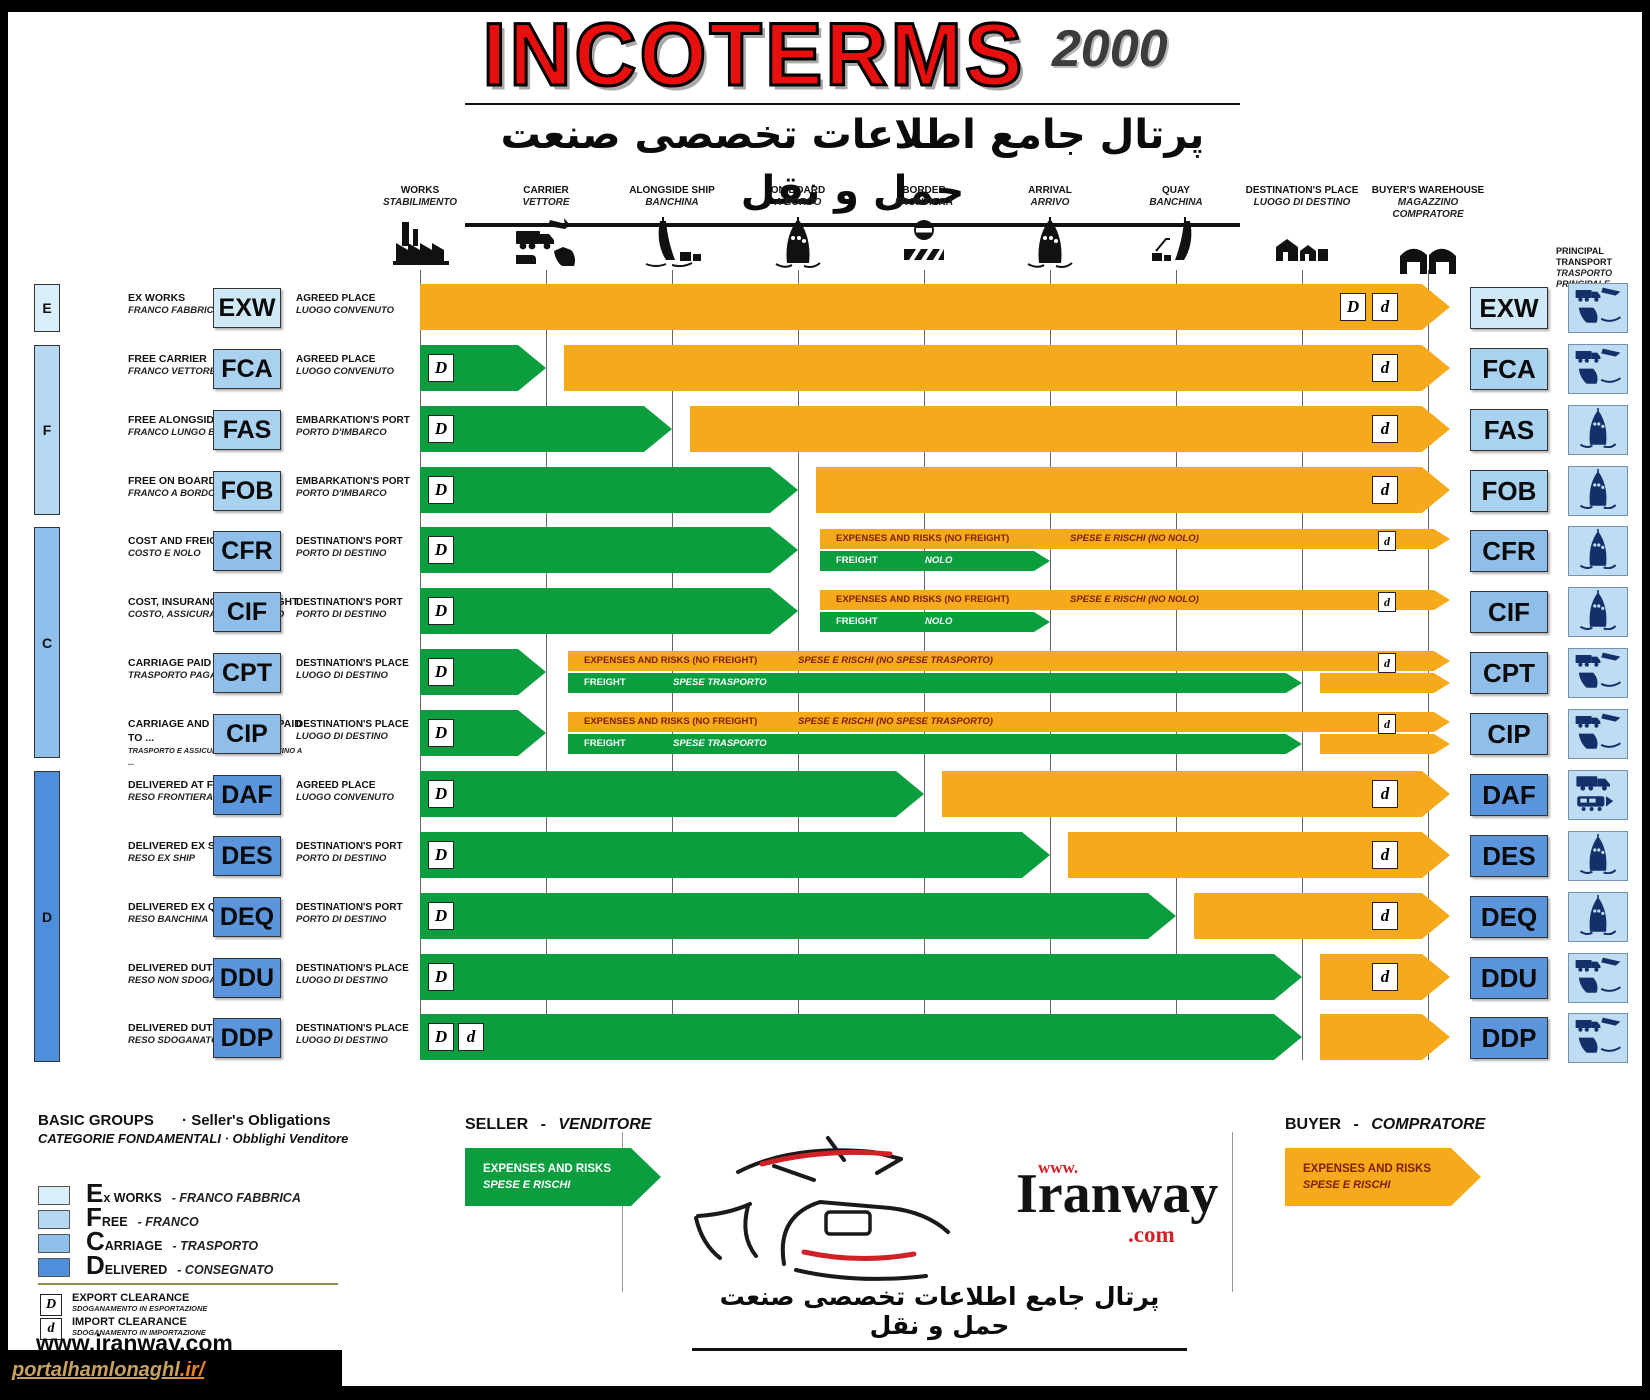 The width and height of the screenshot is (1650, 1400). What do you see at coordinates (180, 541) in the screenshot?
I see `term-name-en: COST AND FREIGHT` at bounding box center [180, 541].